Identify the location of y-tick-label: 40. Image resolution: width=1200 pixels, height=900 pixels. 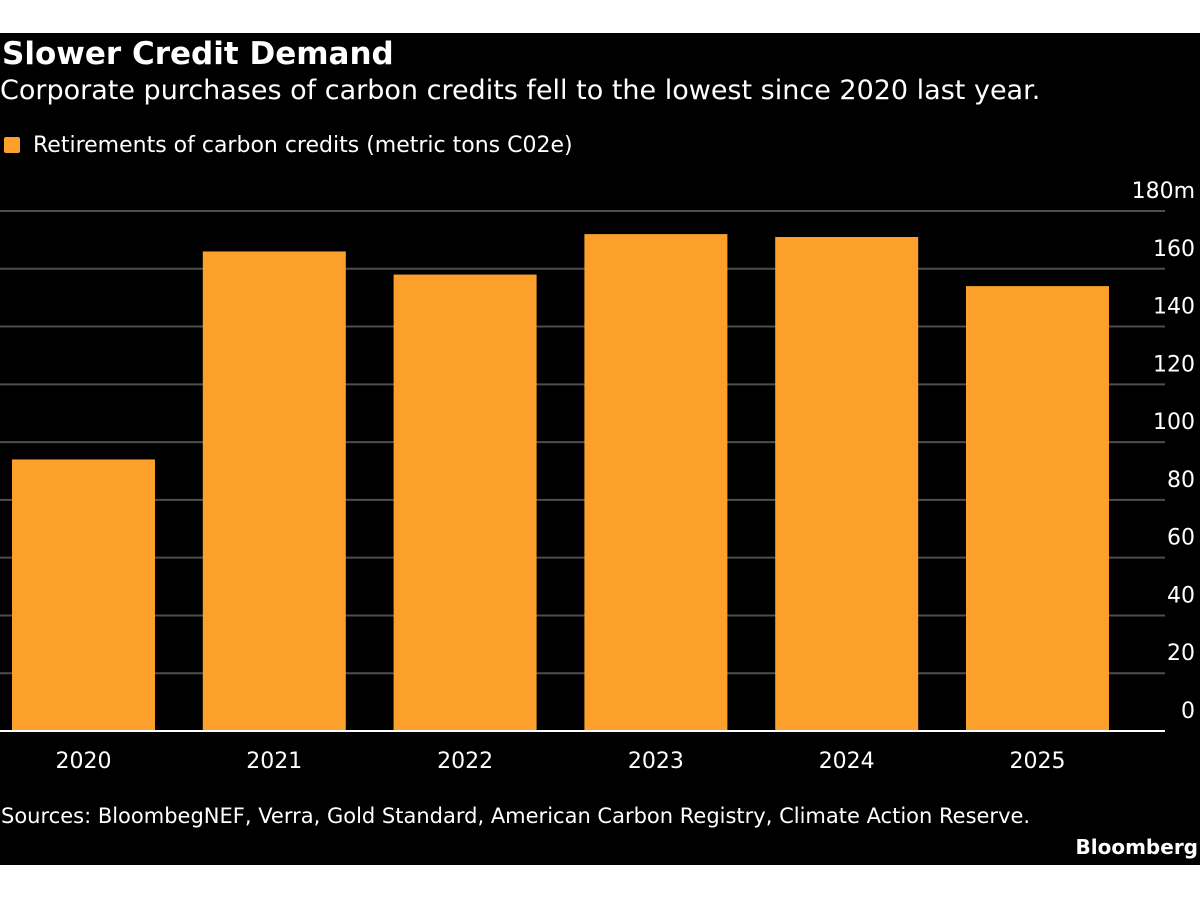
(1181, 595).